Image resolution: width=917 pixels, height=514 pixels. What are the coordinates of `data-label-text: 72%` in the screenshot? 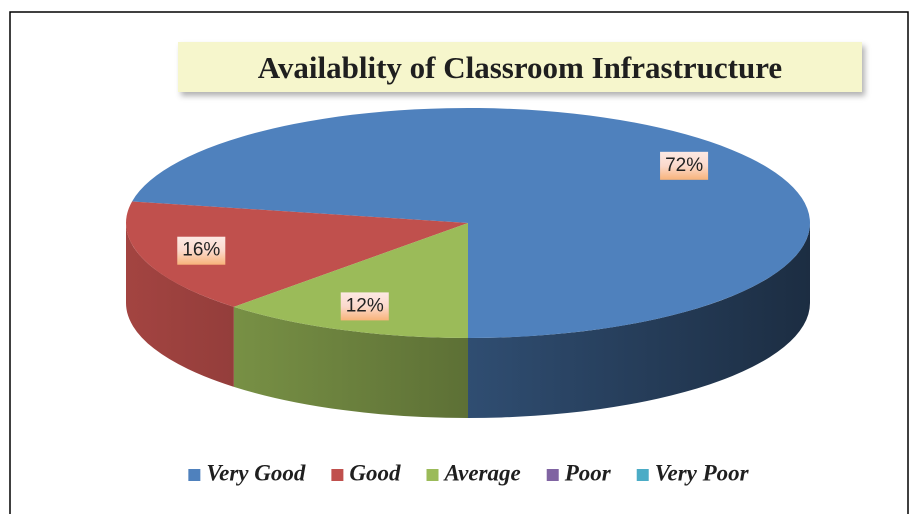 It's located at (684, 165).